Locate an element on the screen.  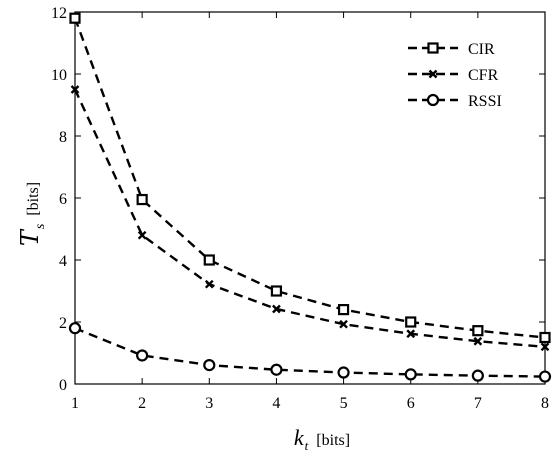
x-tick-label: 3 is located at coordinates (209, 403).